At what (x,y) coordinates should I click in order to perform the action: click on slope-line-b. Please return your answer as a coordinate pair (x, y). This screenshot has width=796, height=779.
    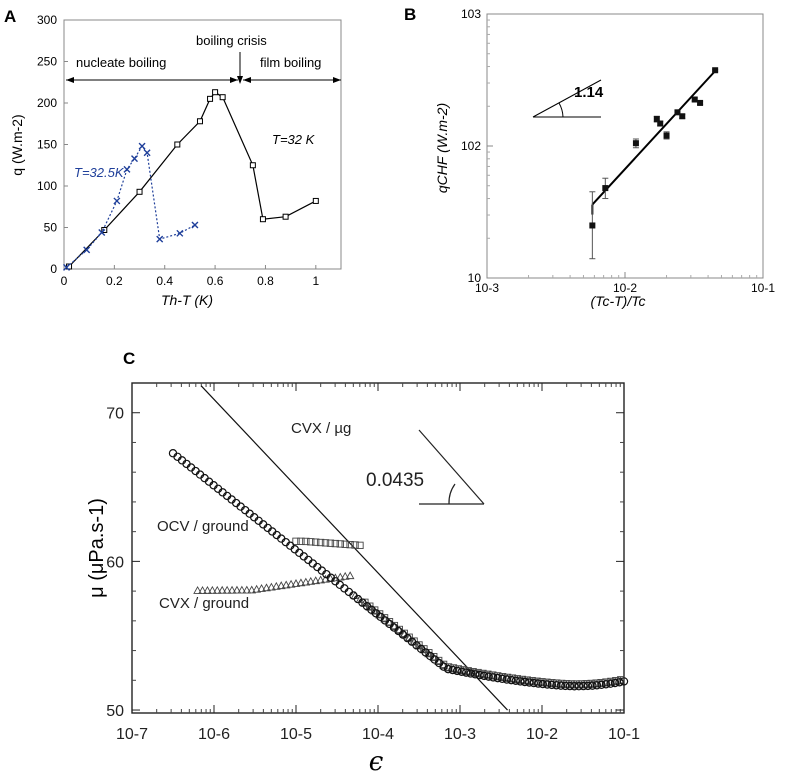
    Looking at the image, I should click on (567, 98).